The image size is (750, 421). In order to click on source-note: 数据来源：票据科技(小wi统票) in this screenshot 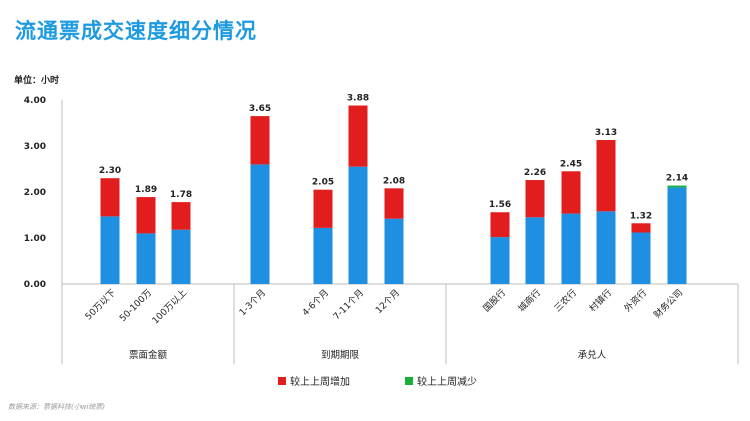, I will do `click(57, 407)`.